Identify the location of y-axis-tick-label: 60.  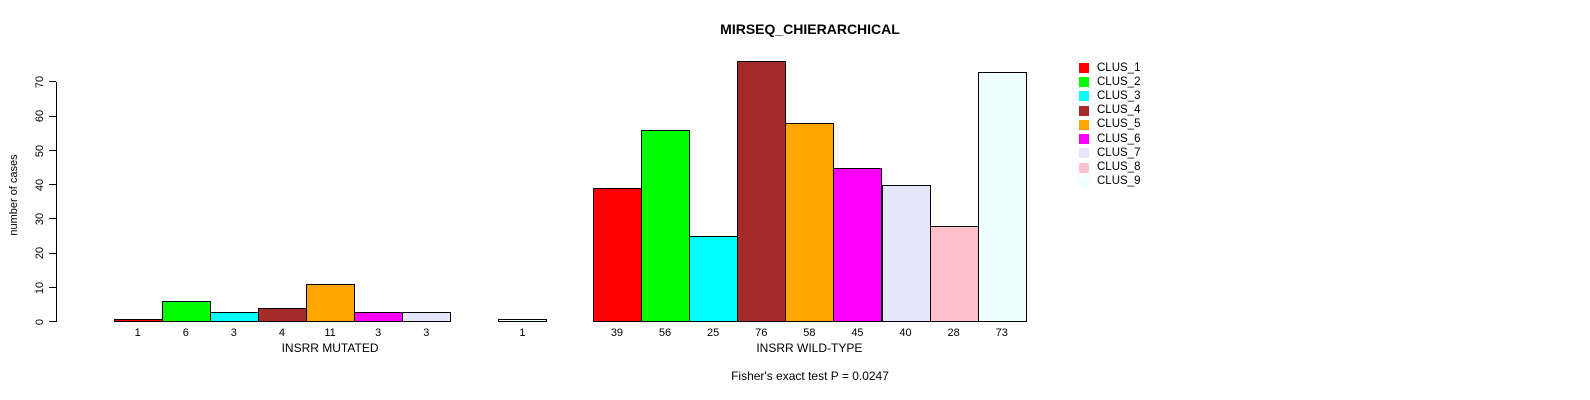
(40, 116).